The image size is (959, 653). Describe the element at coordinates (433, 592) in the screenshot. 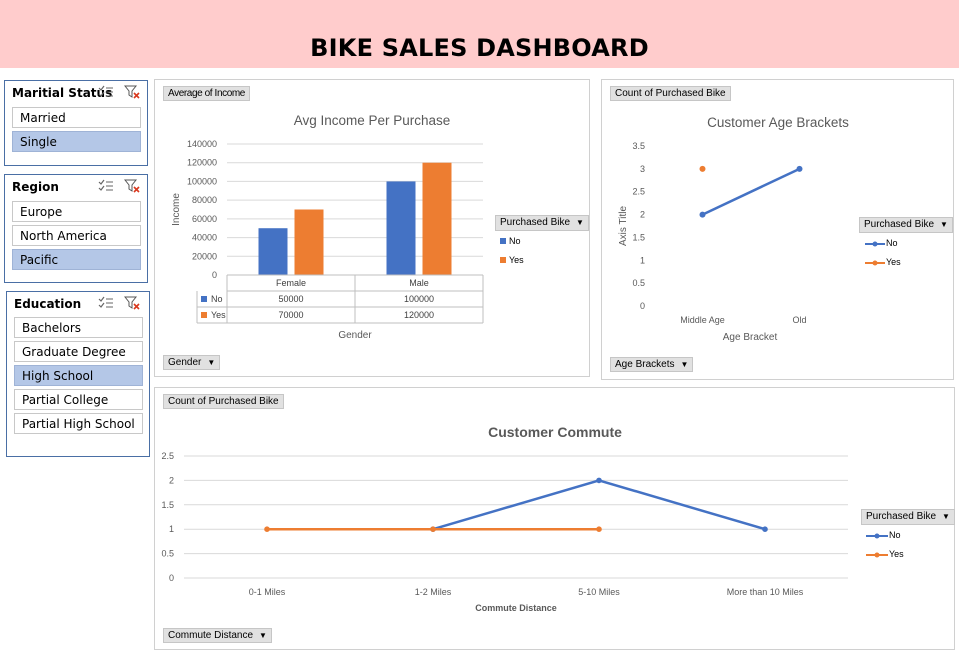

I see `x-tick-label: 1-2 Miles` at that location.